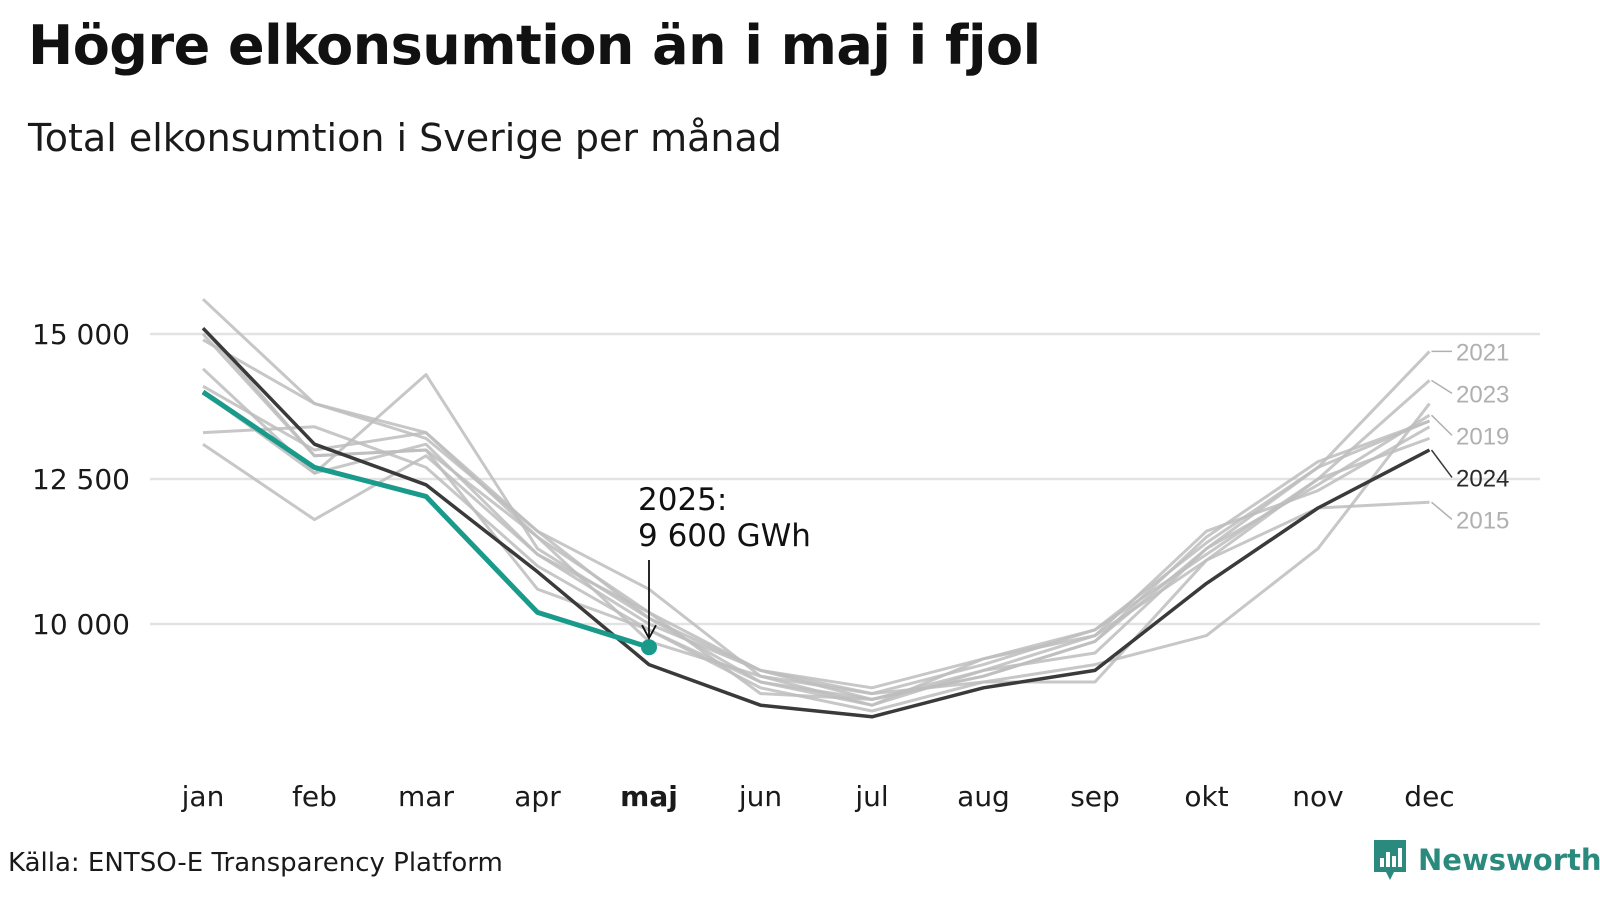 This screenshot has height=900, width=1600. What do you see at coordinates (425, 519) in the screenshot?
I see `series-line-2025` at bounding box center [425, 519].